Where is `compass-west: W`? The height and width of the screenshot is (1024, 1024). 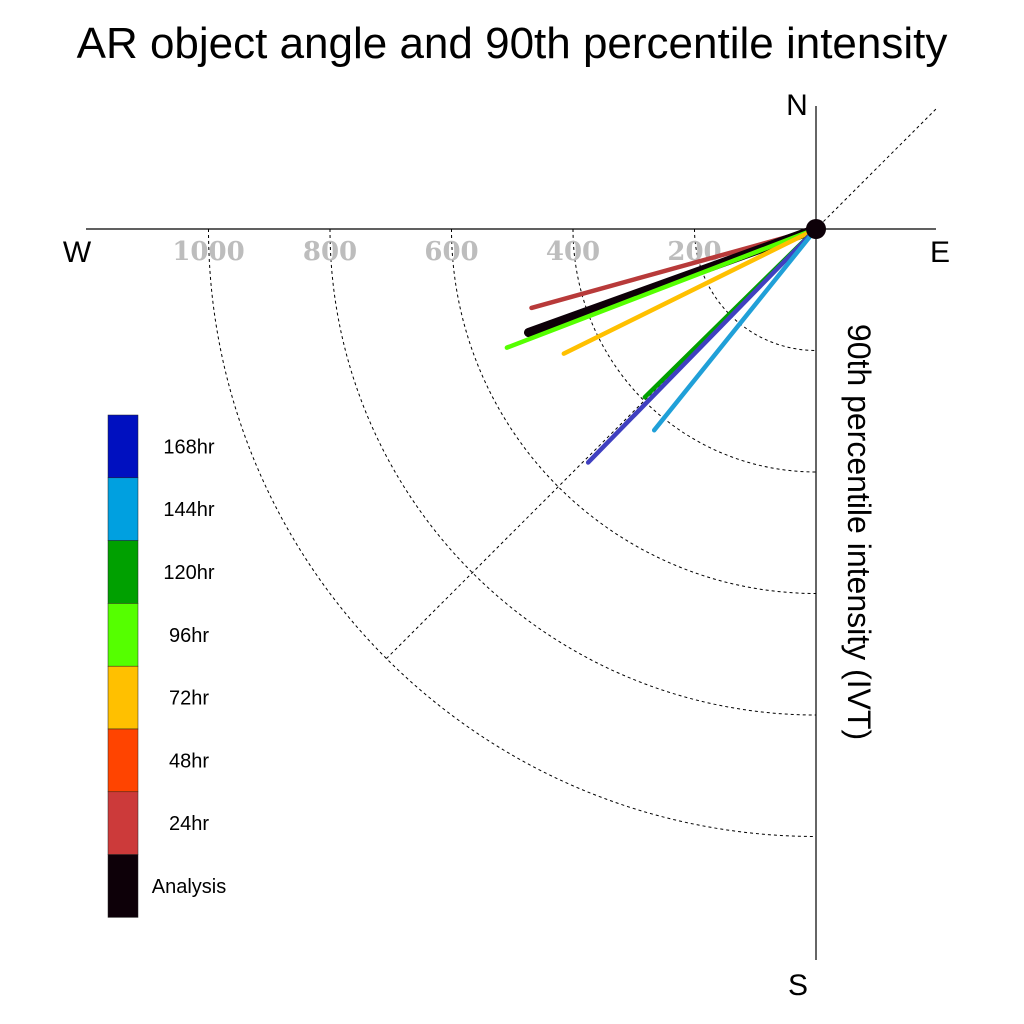
compass-west: W is located at coordinates (77, 252).